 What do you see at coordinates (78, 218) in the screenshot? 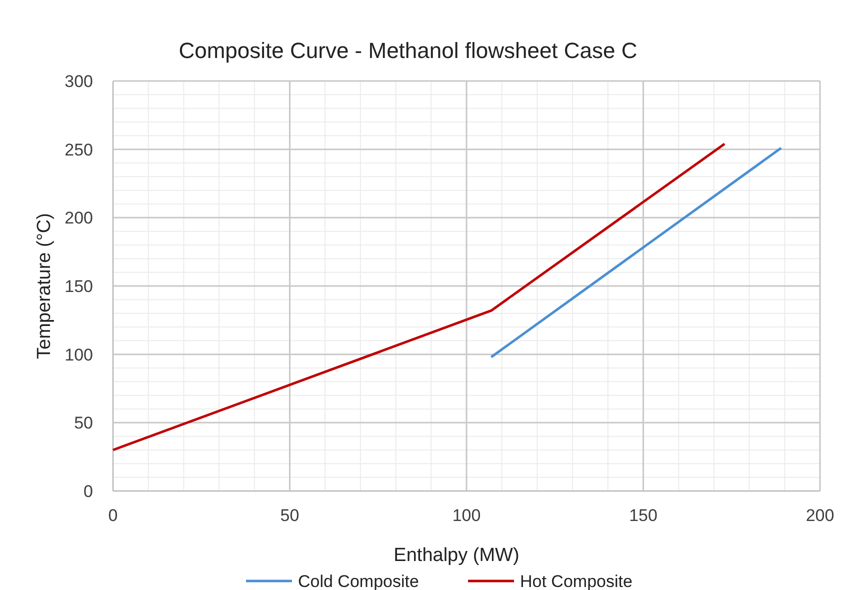
I see `y-tick-label: 200` at bounding box center [78, 218].